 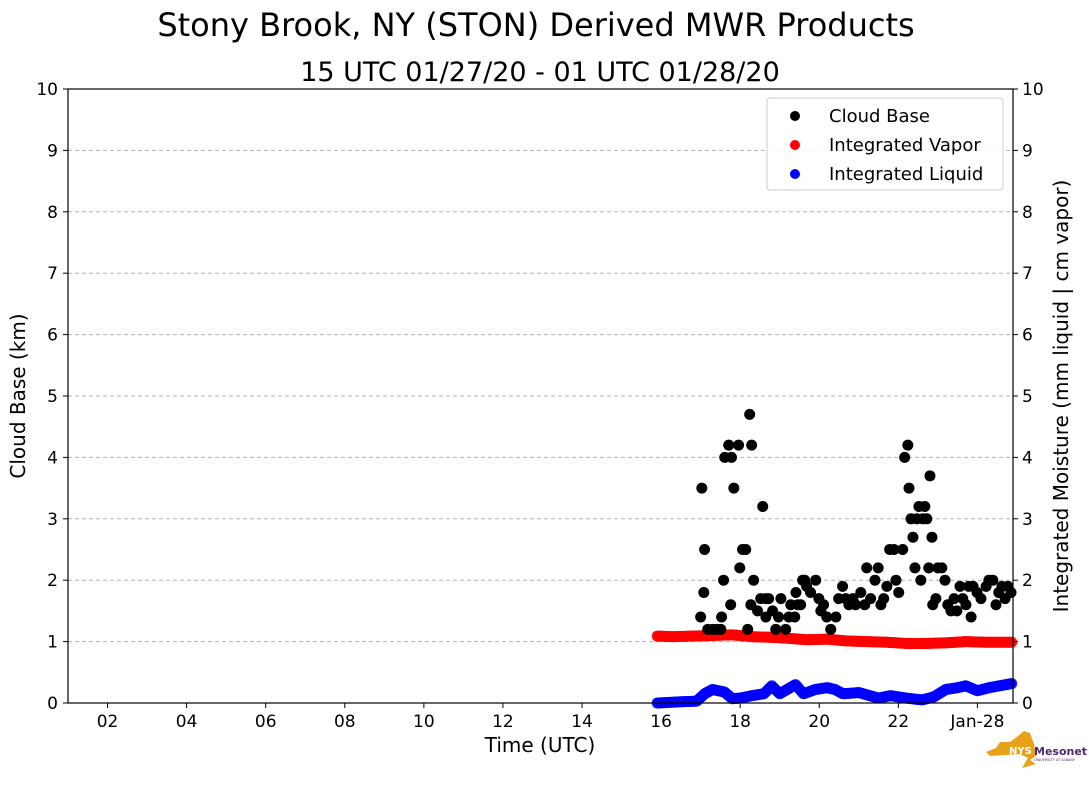 What do you see at coordinates (52, 397) in the screenshot?
I see `y-tick-label-left: 5` at bounding box center [52, 397].